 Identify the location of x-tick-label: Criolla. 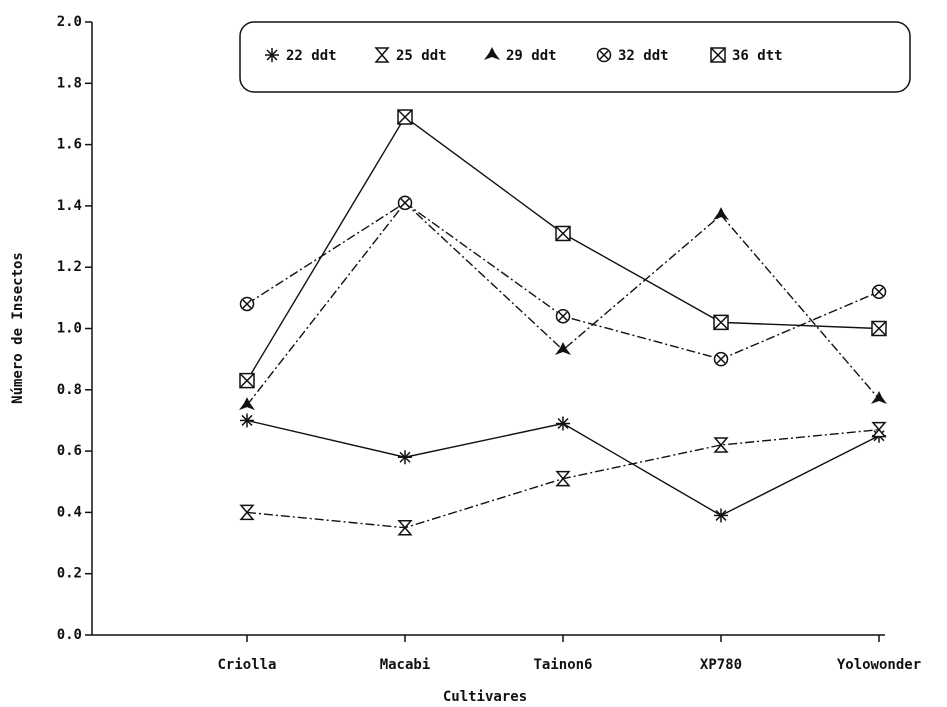
(246, 665).